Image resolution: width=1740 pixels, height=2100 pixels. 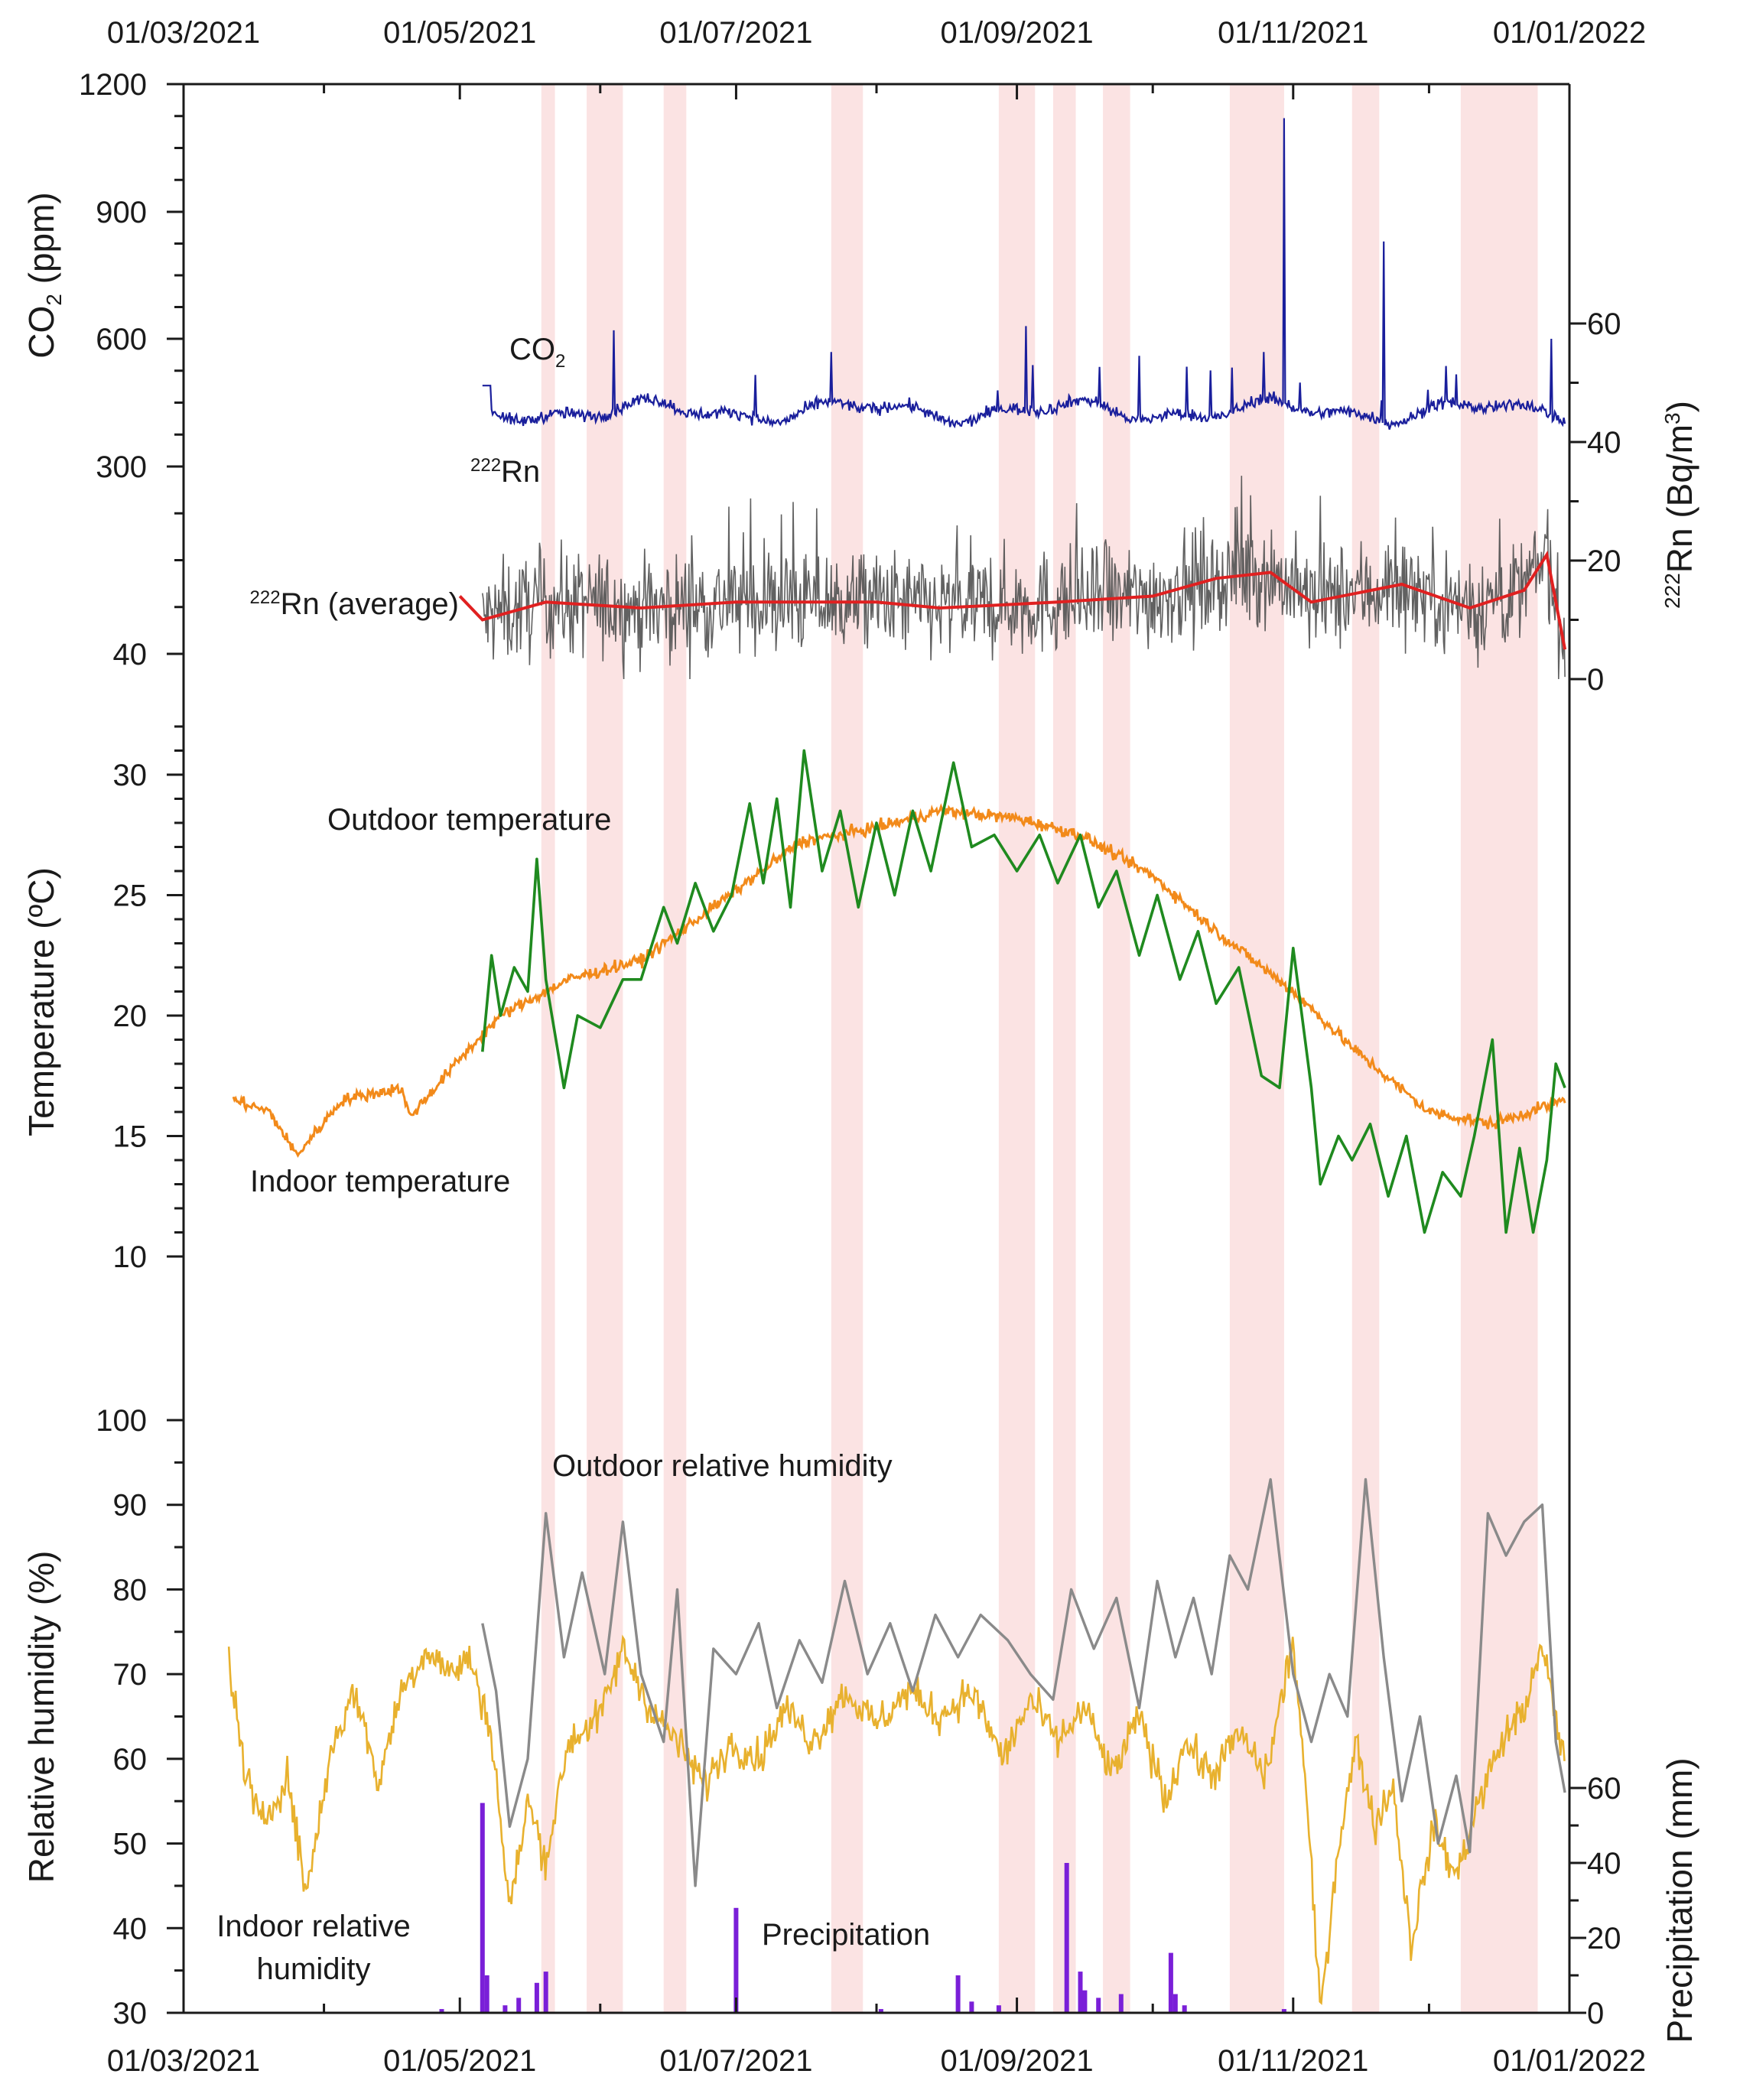 What do you see at coordinates (121, 213) in the screenshot?
I see `co2-tick-label: 900` at bounding box center [121, 213].